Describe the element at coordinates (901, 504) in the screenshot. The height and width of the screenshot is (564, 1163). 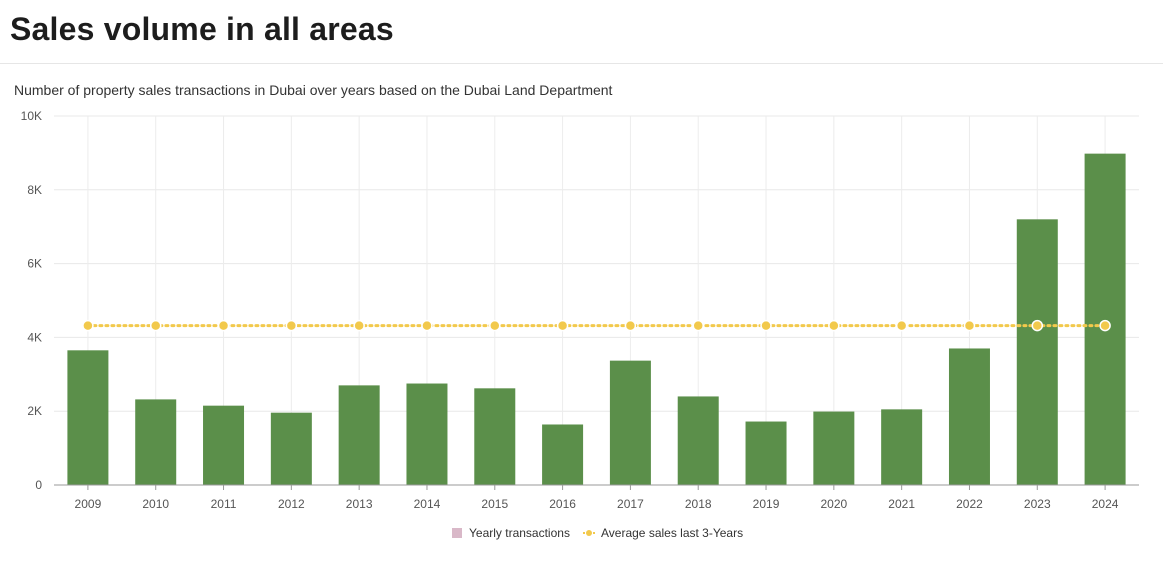
I see `x-tick-label: 2021` at that location.